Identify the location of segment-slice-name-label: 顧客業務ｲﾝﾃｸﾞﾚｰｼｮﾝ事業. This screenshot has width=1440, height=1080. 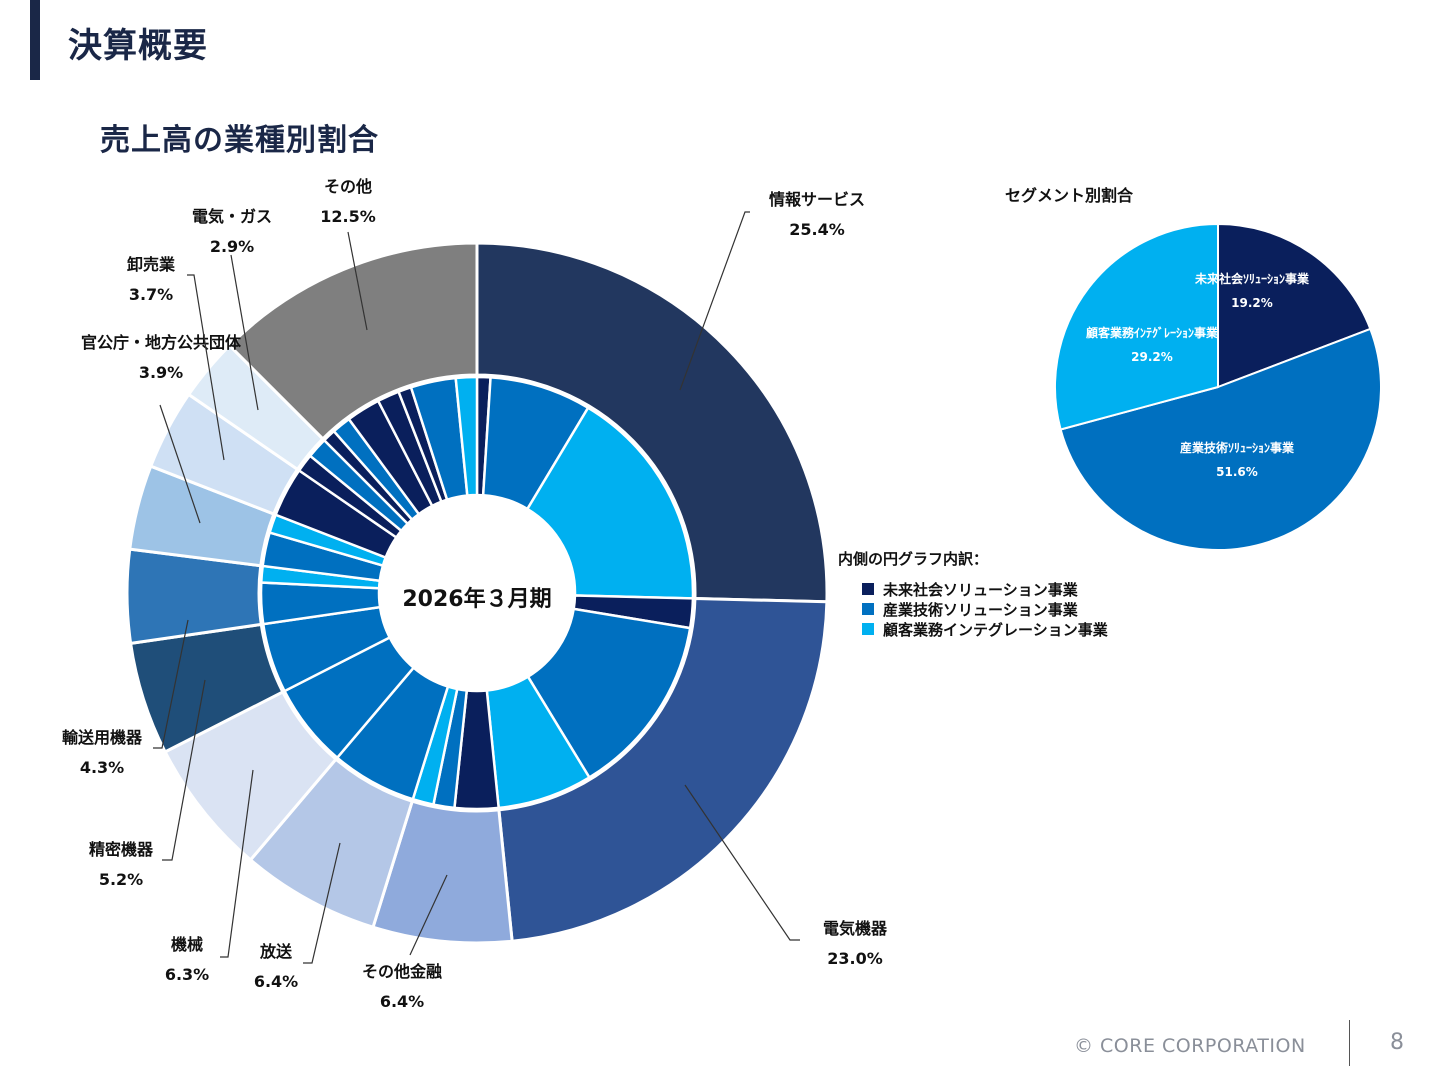
(1152, 332).